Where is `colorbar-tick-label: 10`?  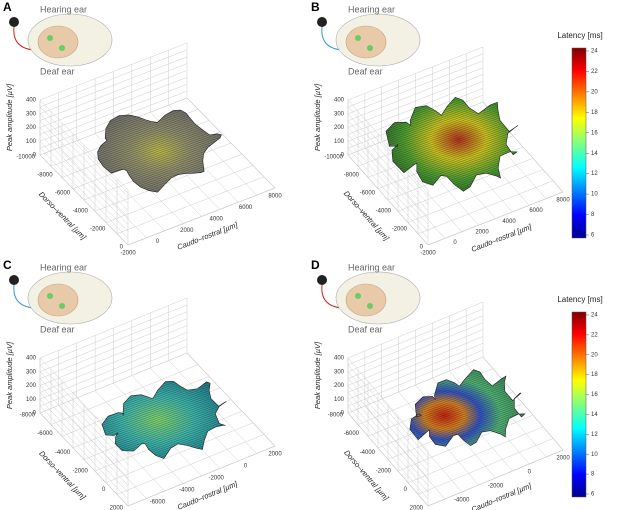
colorbar-tick-label: 10 is located at coordinates (594, 455).